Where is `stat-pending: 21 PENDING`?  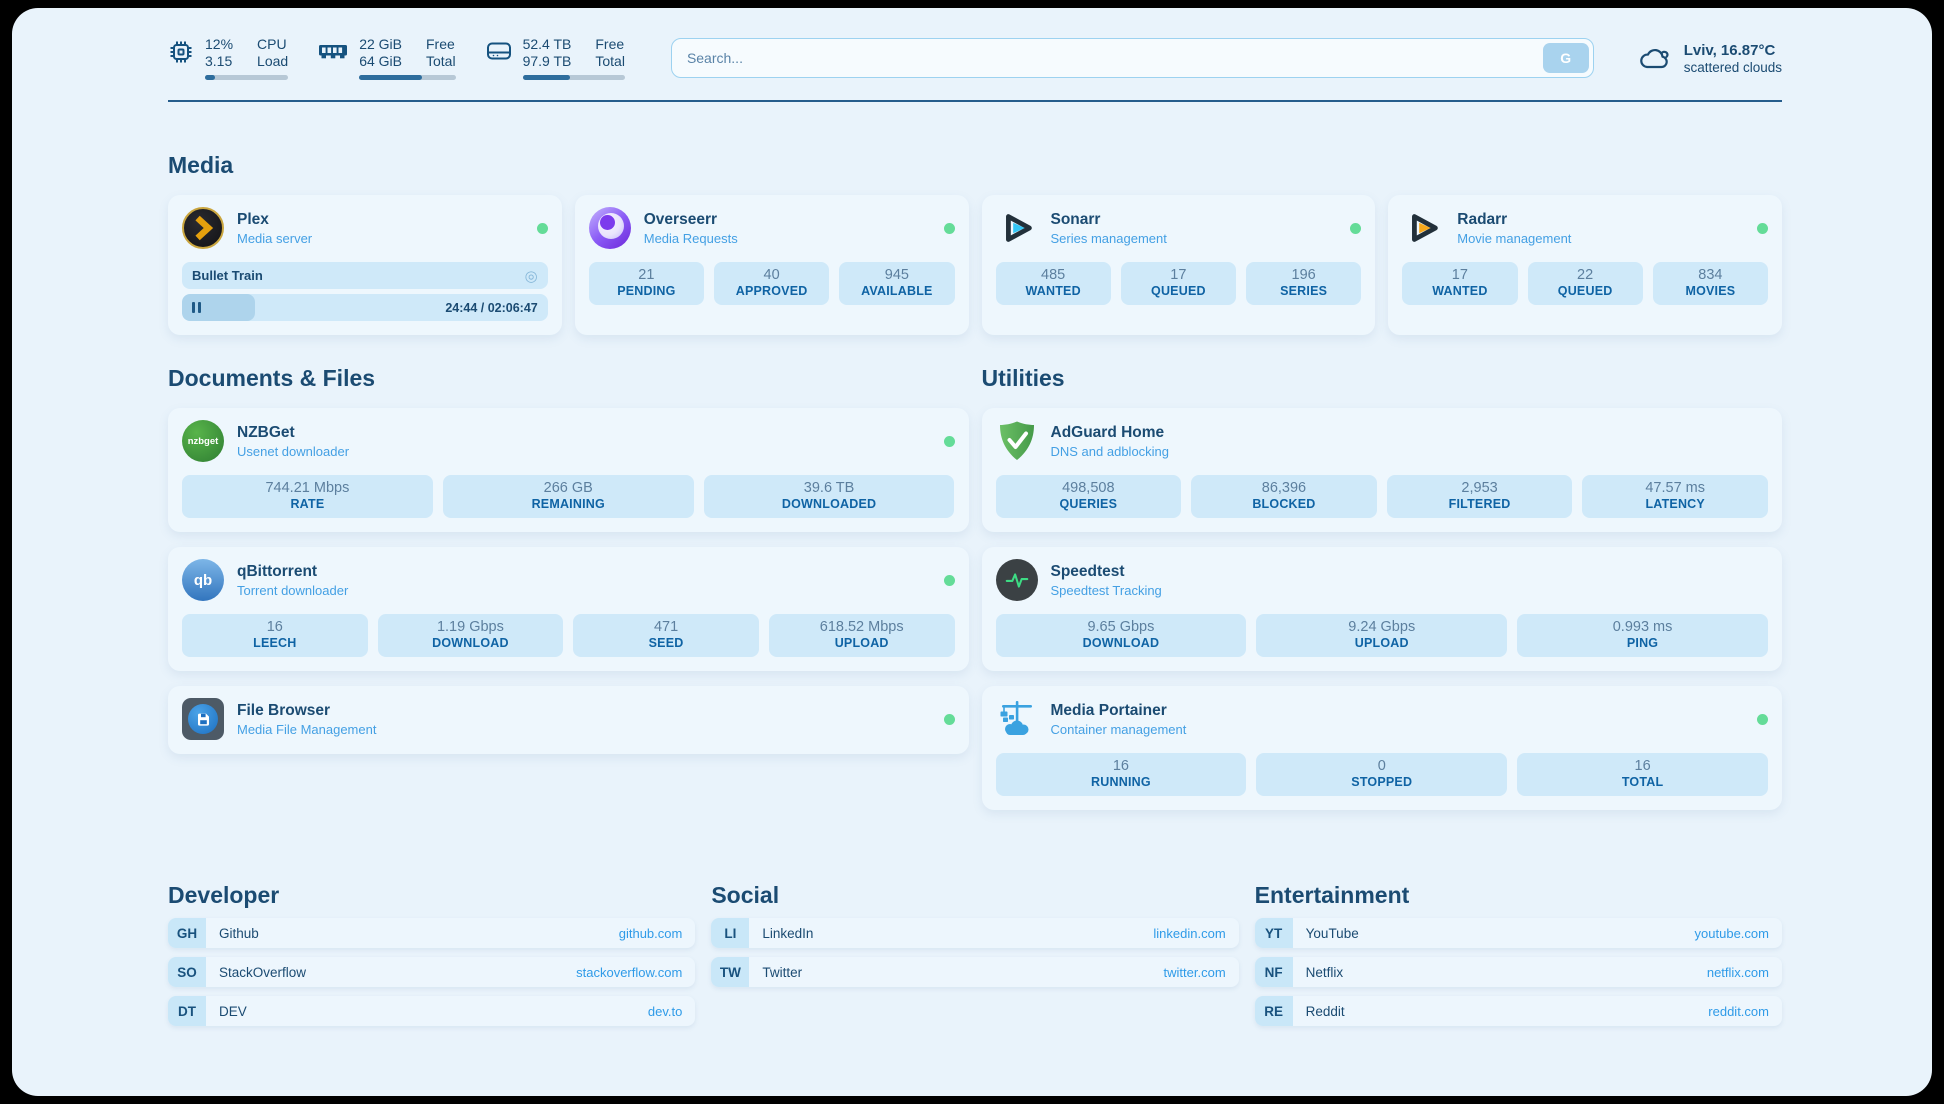 stat-pending: 21 PENDING is located at coordinates (646, 283).